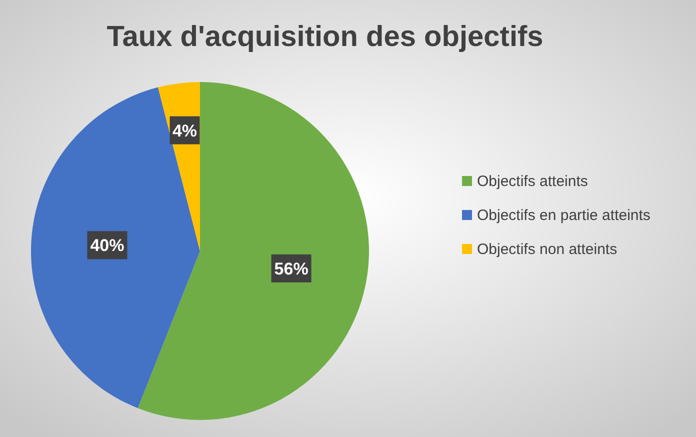 The width and height of the screenshot is (696, 437). I want to click on legend-label: Objectifs non atteints, so click(547, 249).